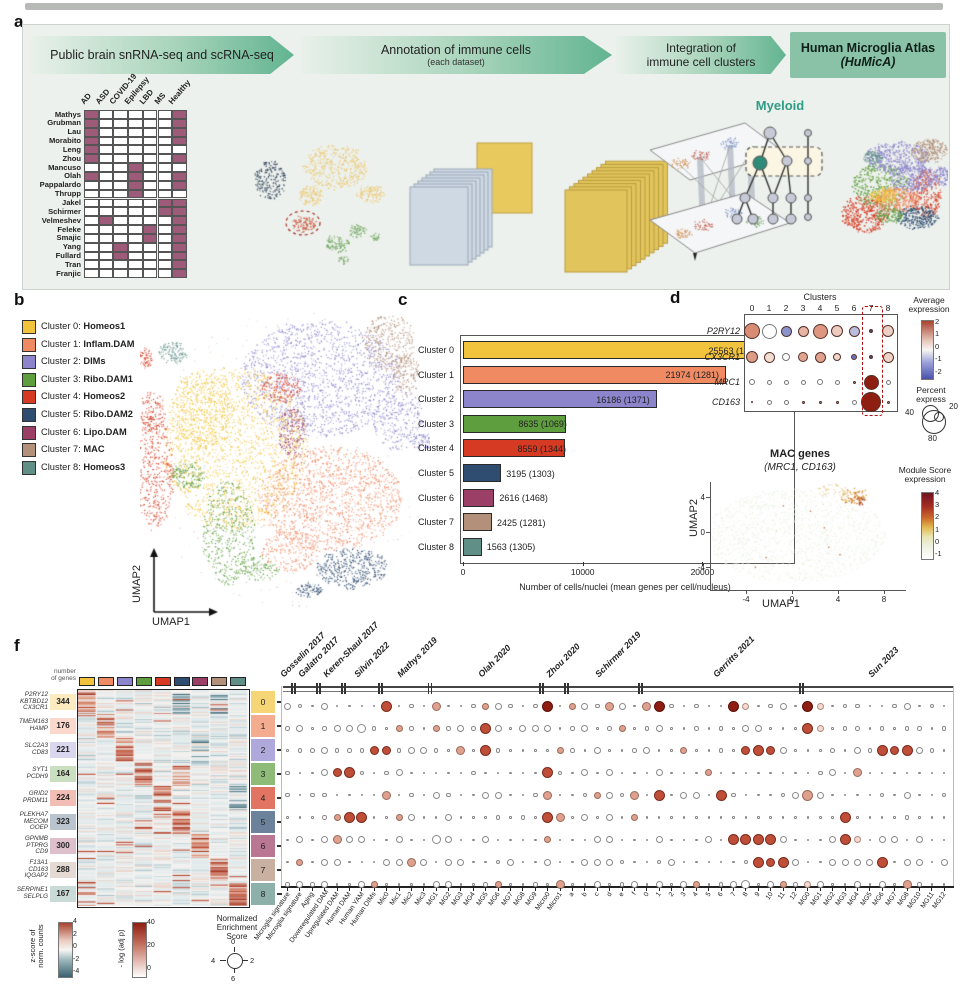  What do you see at coordinates (435, 423) in the screenshot?
I see `bar-category-label: Cluster 3` at bounding box center [435, 423].